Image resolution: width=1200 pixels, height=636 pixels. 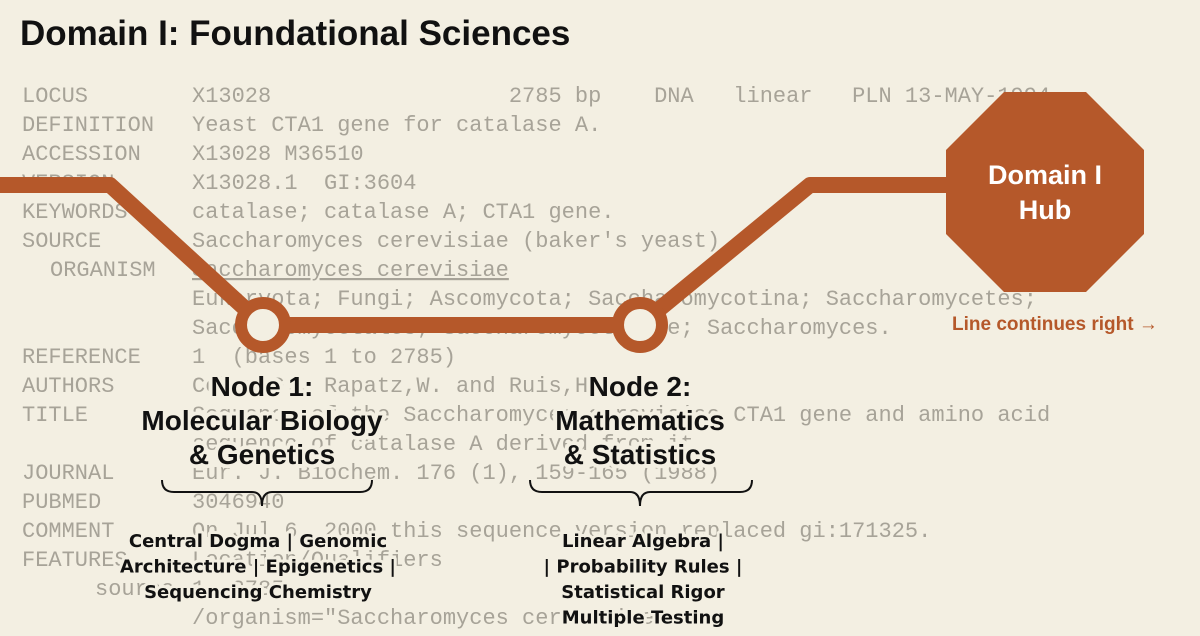 I want to click on hub-label: Domain I, so click(x=1045, y=175).